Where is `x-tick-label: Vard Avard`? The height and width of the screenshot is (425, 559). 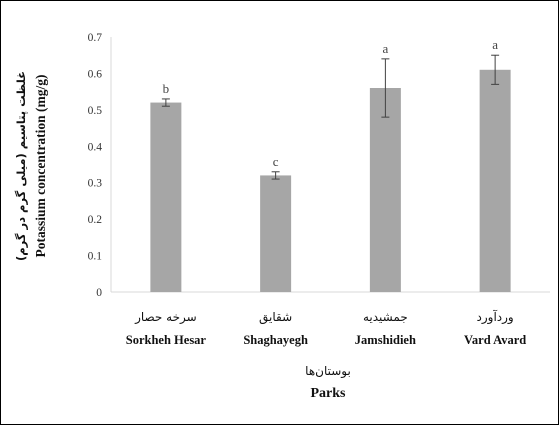 x-tick-label: Vard Avard is located at coordinates (495, 340).